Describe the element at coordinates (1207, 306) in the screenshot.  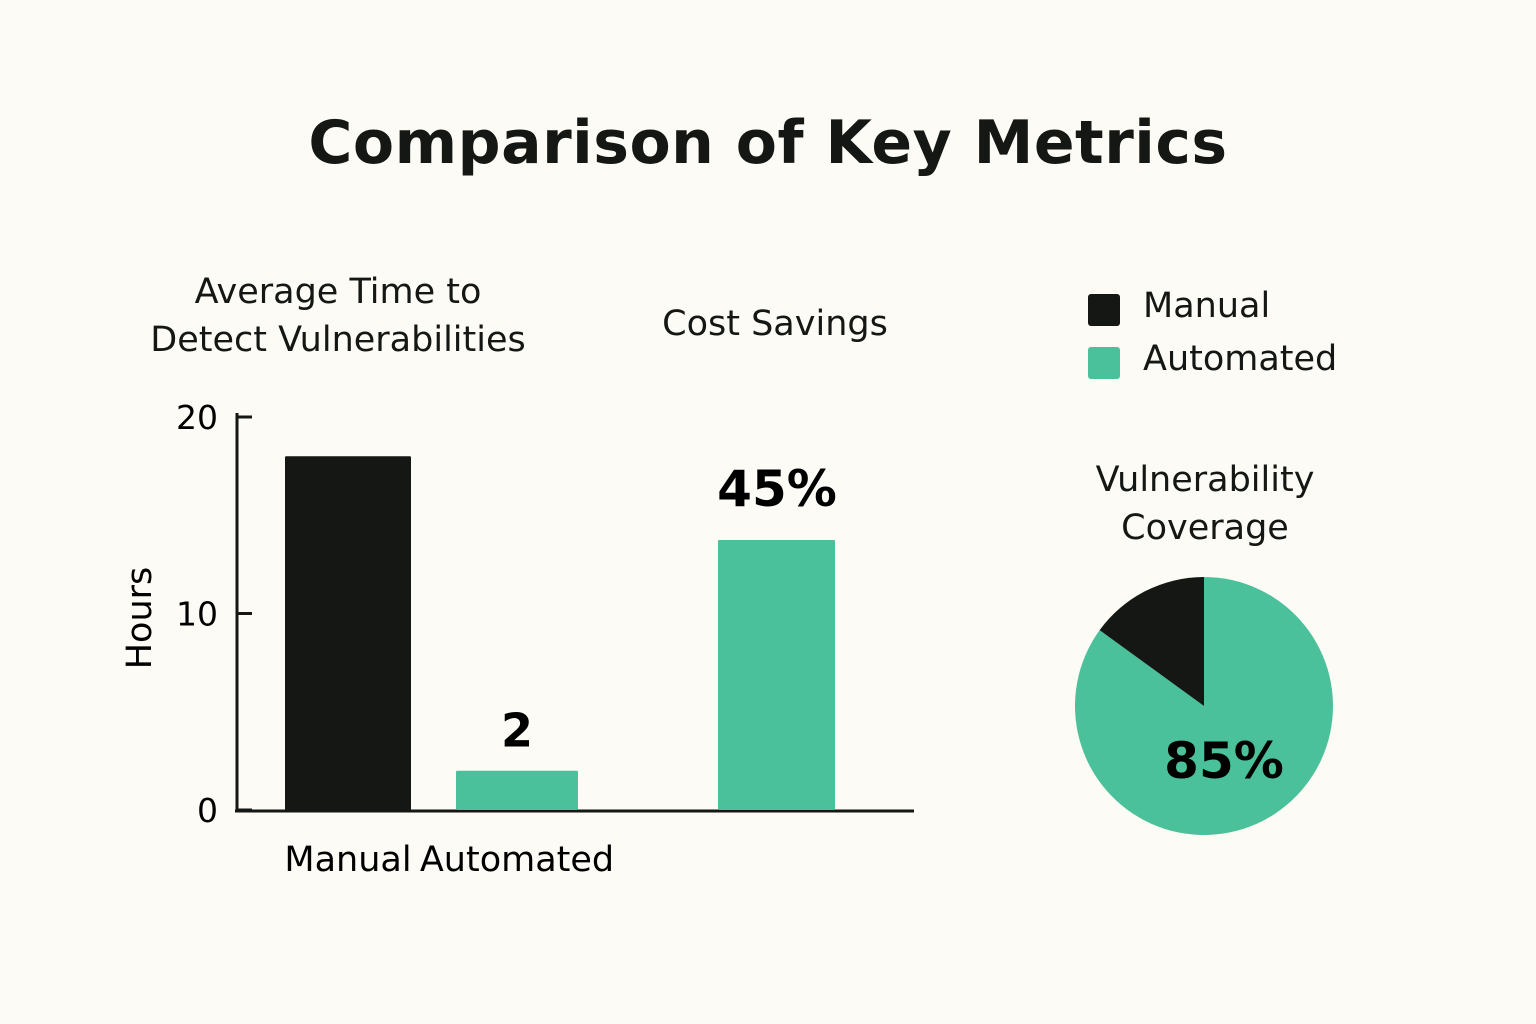
I see `legend-label-manual: Manual` at that location.